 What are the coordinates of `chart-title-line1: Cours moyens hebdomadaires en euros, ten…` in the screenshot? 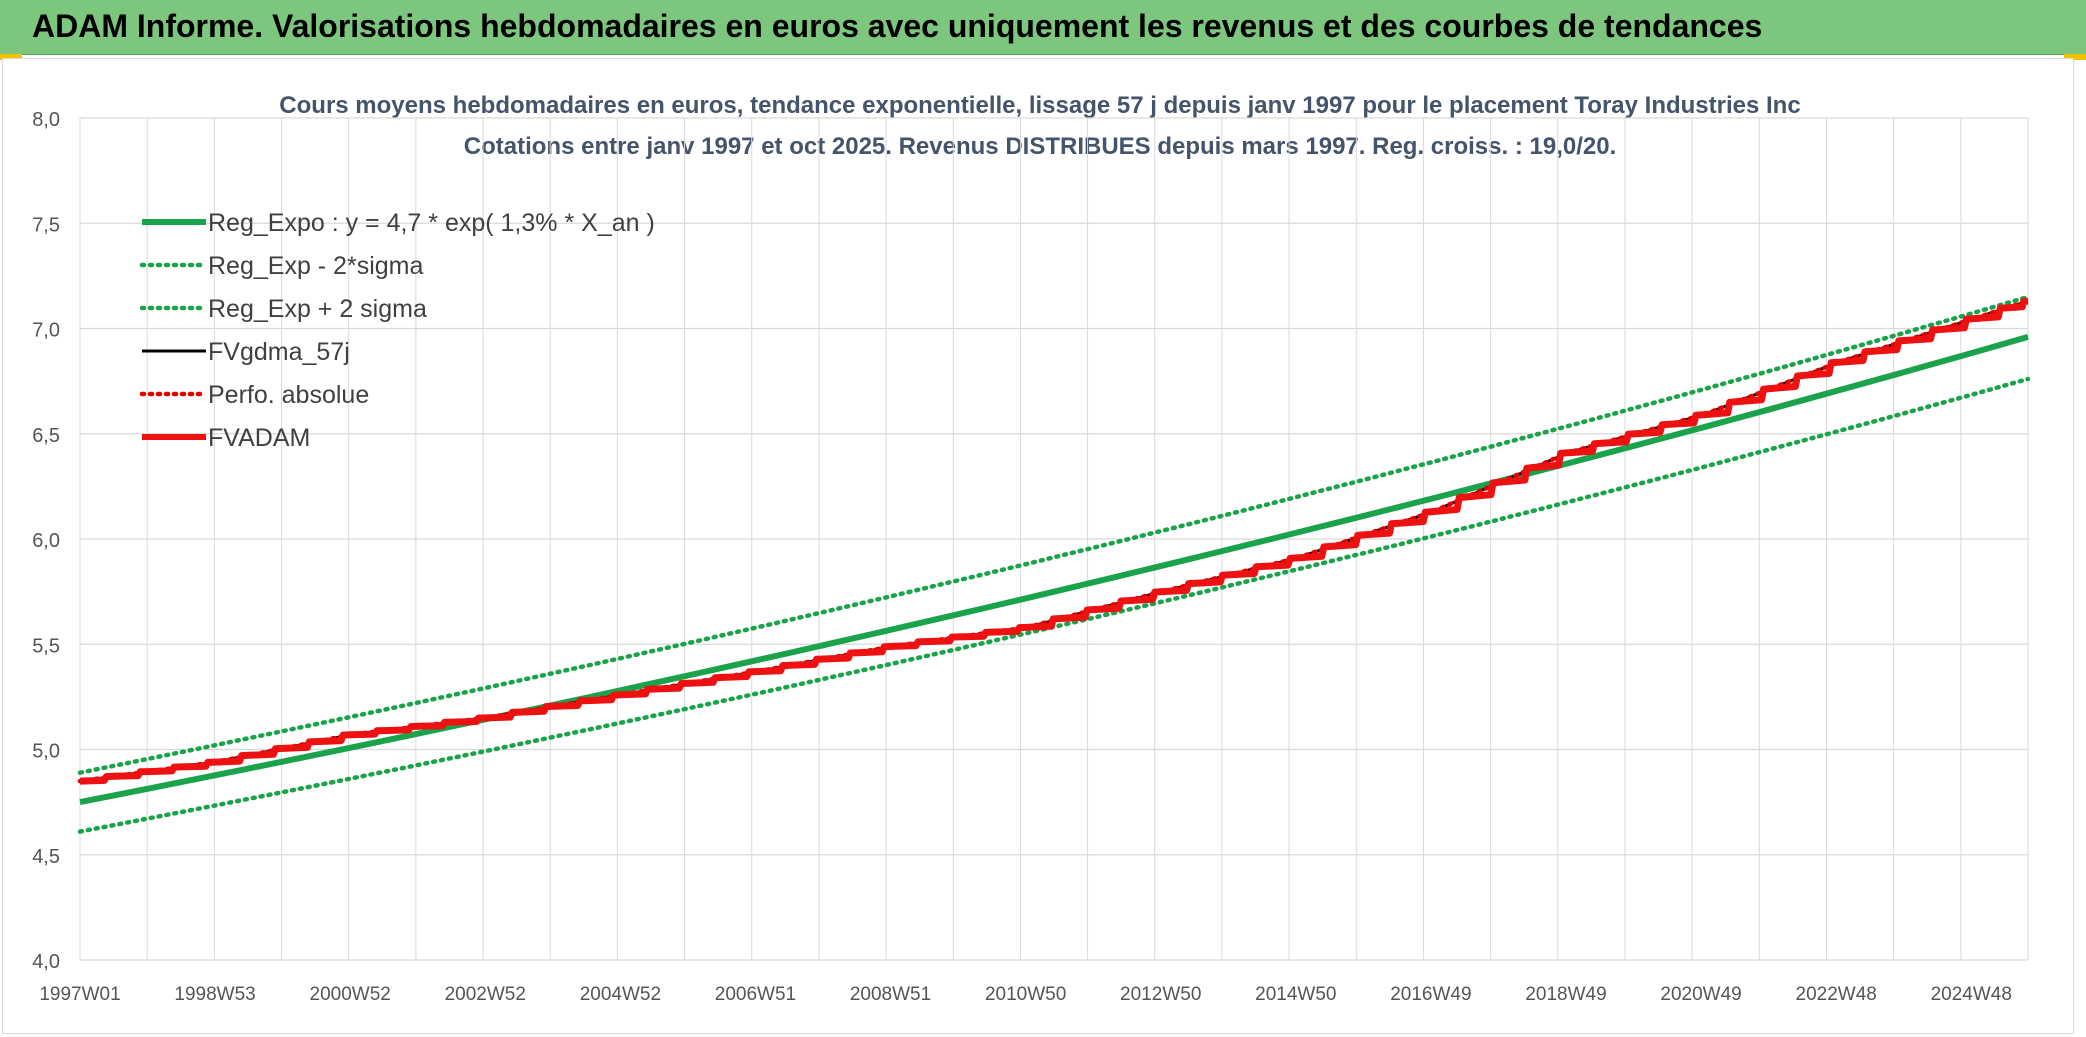 It's located at (1039, 105).